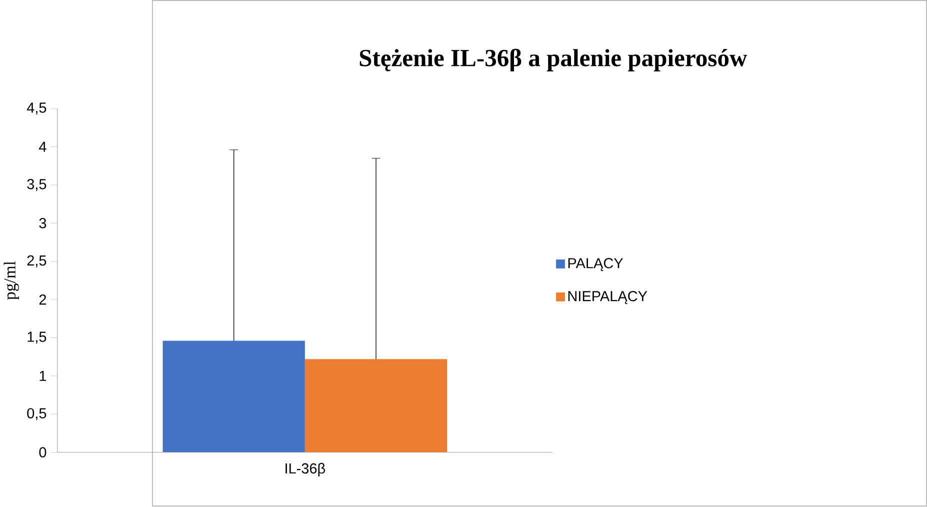 This screenshot has height=507, width=927. I want to click on chart-title: Stężenie IL-36β a palenie papierosów, so click(554, 60).